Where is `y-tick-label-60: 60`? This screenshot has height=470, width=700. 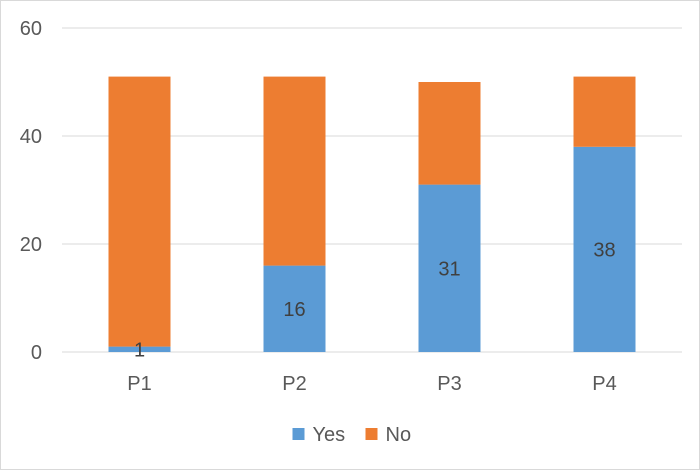
y-tick-label-60: 60 is located at coordinates (31, 29).